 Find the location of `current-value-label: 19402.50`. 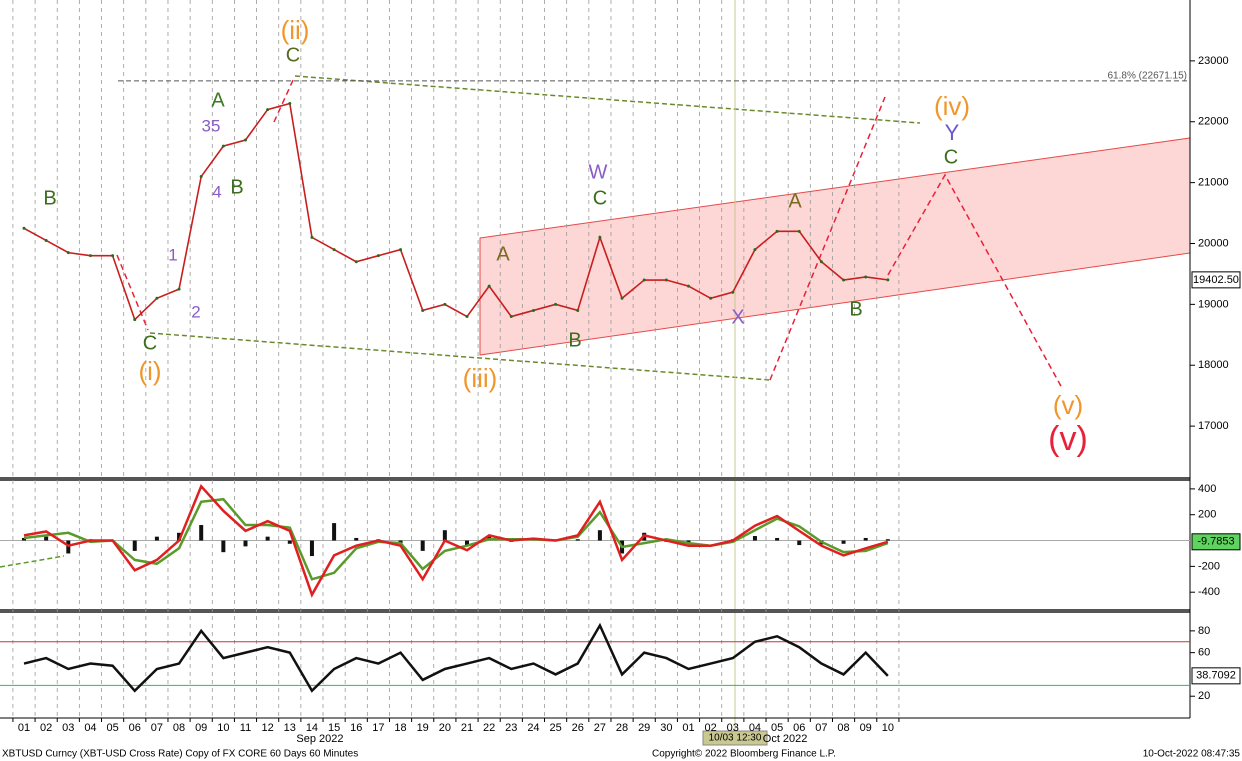

current-value-label: 19402.50 is located at coordinates (1216, 280).